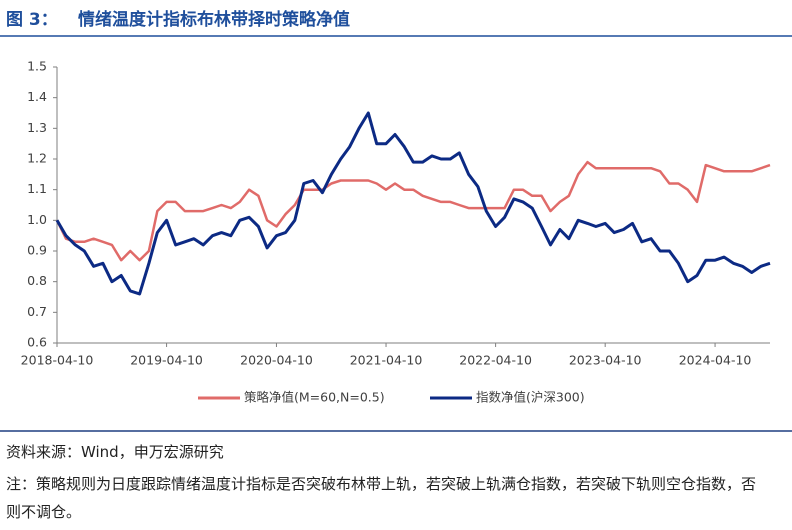 Image resolution: width=792 pixels, height=530 pixels. Describe the element at coordinates (37, 66) in the screenshot. I see `y-tick-label: 1.5` at that location.